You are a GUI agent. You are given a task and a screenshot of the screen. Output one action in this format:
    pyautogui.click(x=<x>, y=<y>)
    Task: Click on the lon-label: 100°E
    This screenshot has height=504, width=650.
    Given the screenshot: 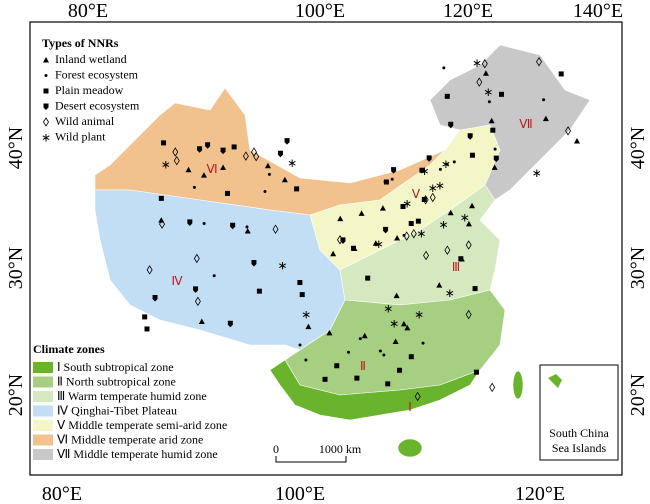 What is the action you would take?
    pyautogui.click(x=300, y=493)
    